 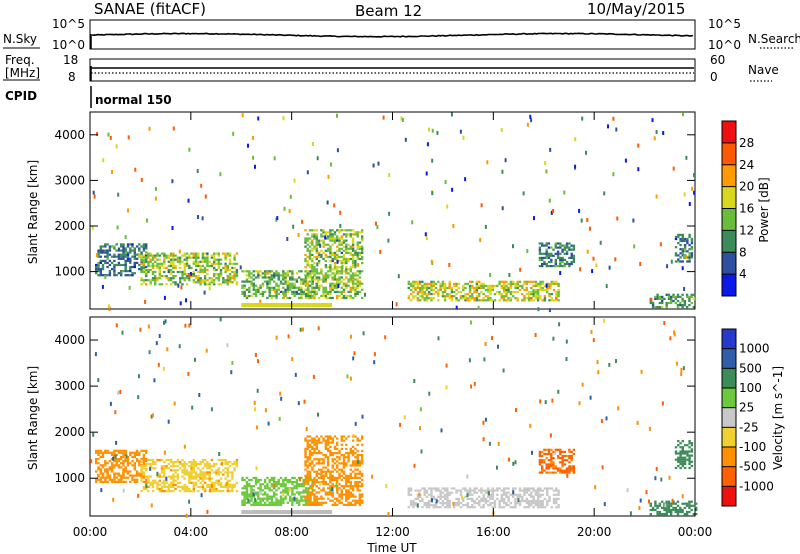 What do you see at coordinates (750, 388) in the screenshot?
I see `colorbar-tick-label: 100` at bounding box center [750, 388].